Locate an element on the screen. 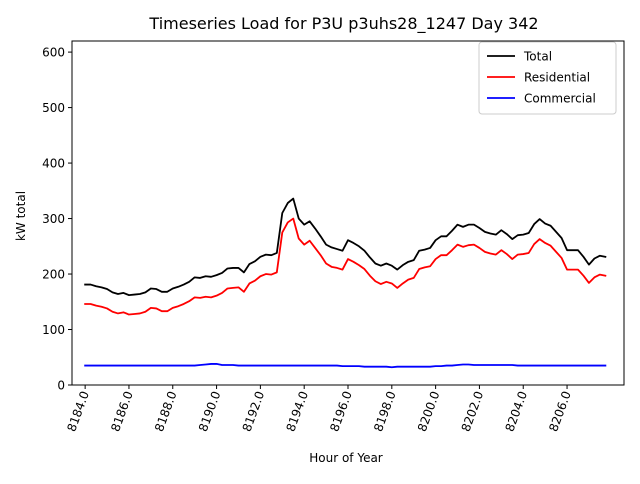 The image size is (640, 484). legend-label-residential: Residential is located at coordinates (557, 78).